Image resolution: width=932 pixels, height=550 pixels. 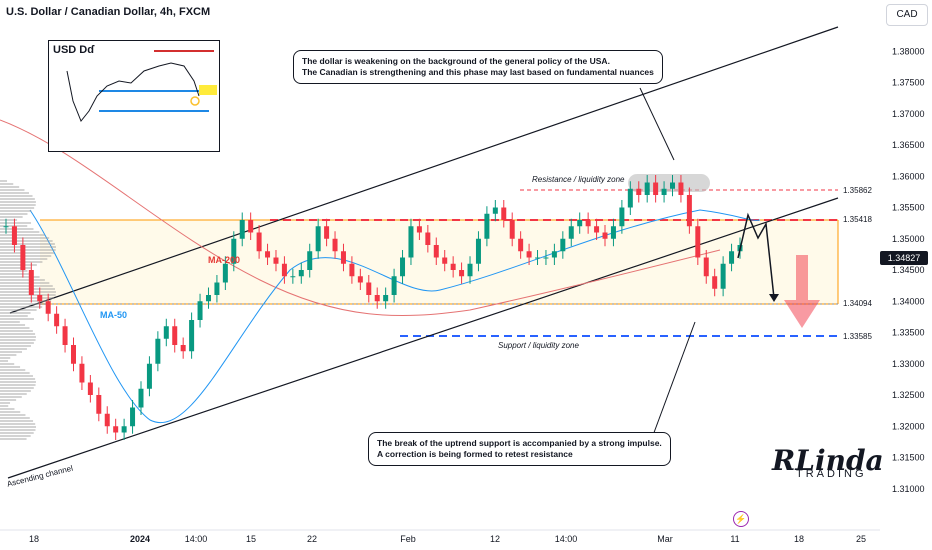 I want to click on brand-logo: RLinda TRADING, so click(x=828, y=466).